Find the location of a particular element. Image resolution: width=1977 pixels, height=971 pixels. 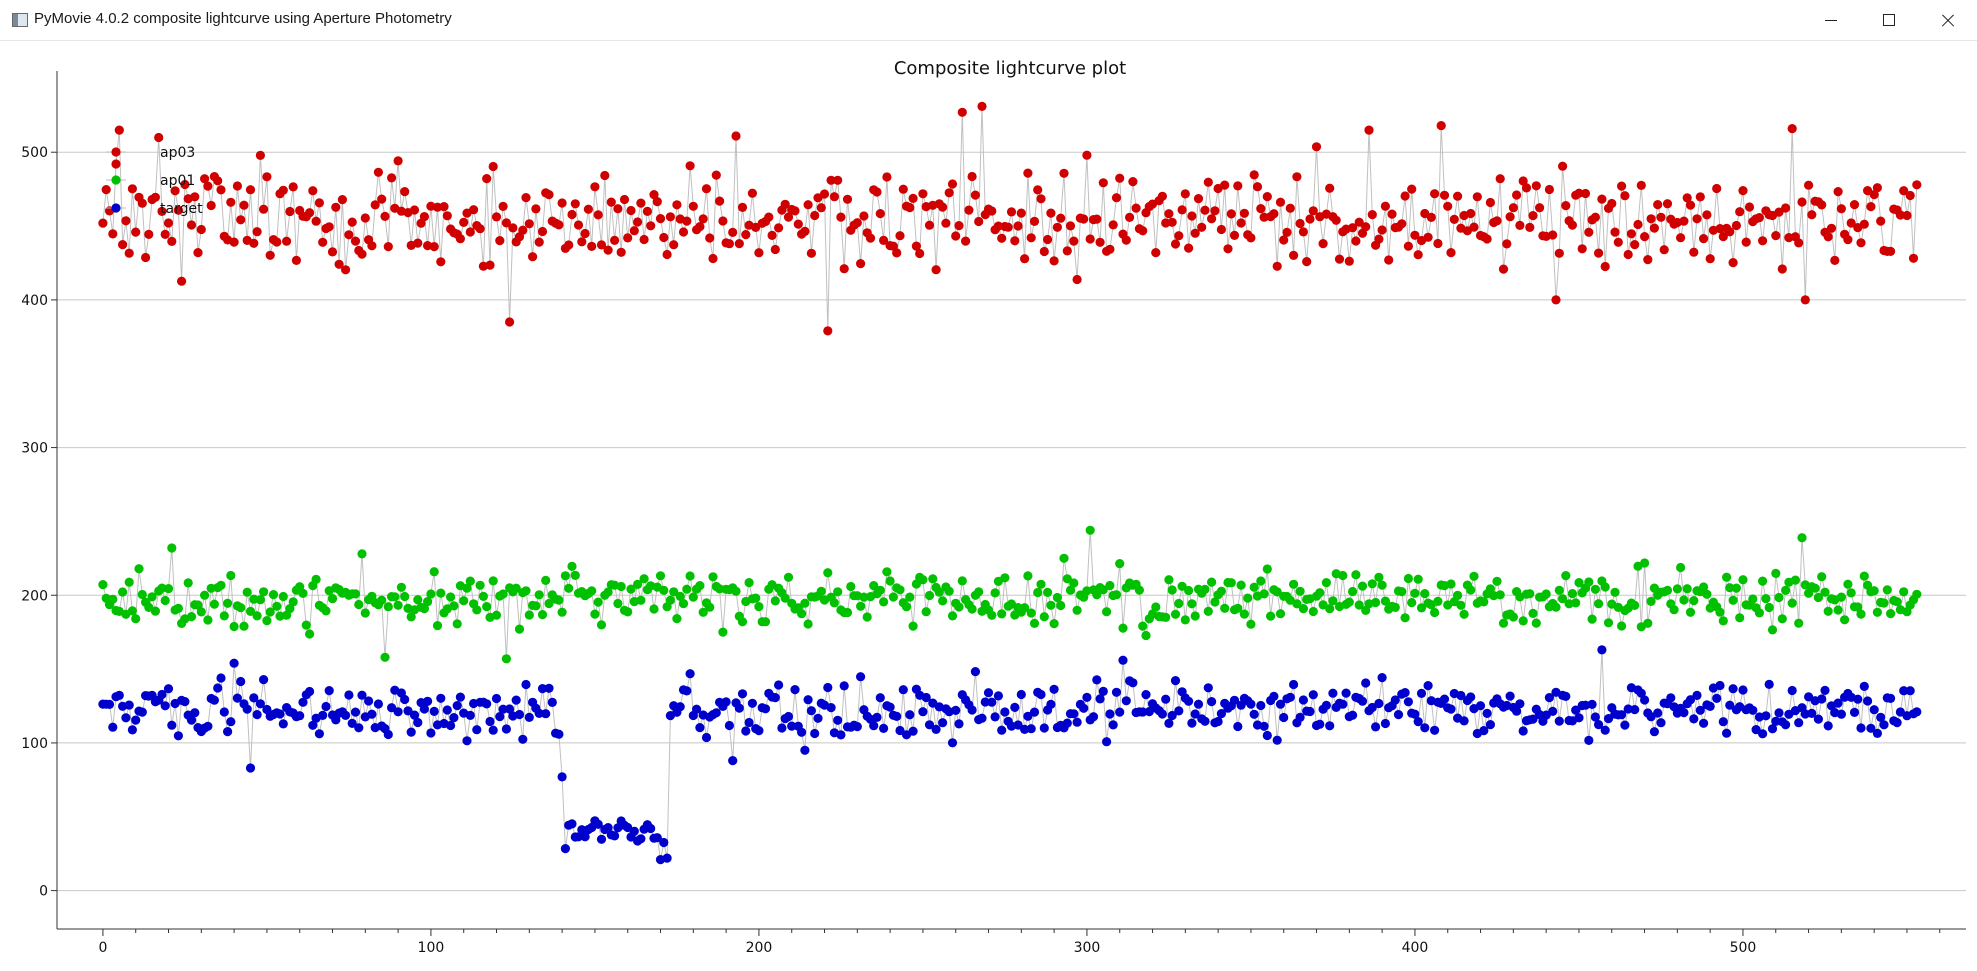

close-icon is located at coordinates (1947, 20).